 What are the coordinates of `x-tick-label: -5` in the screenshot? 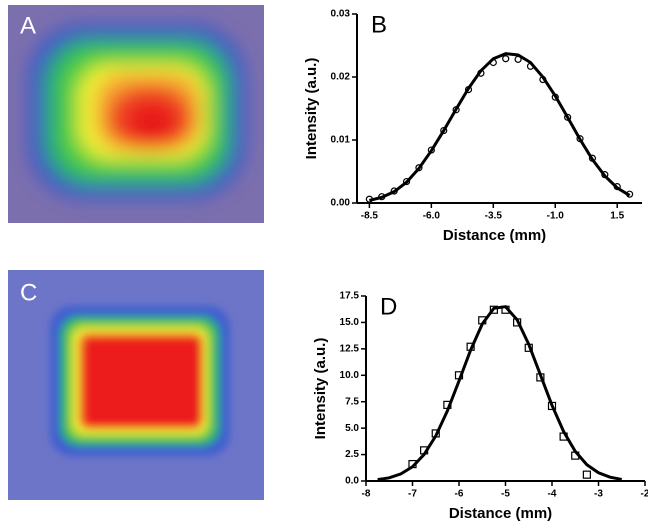 It's located at (505, 494).